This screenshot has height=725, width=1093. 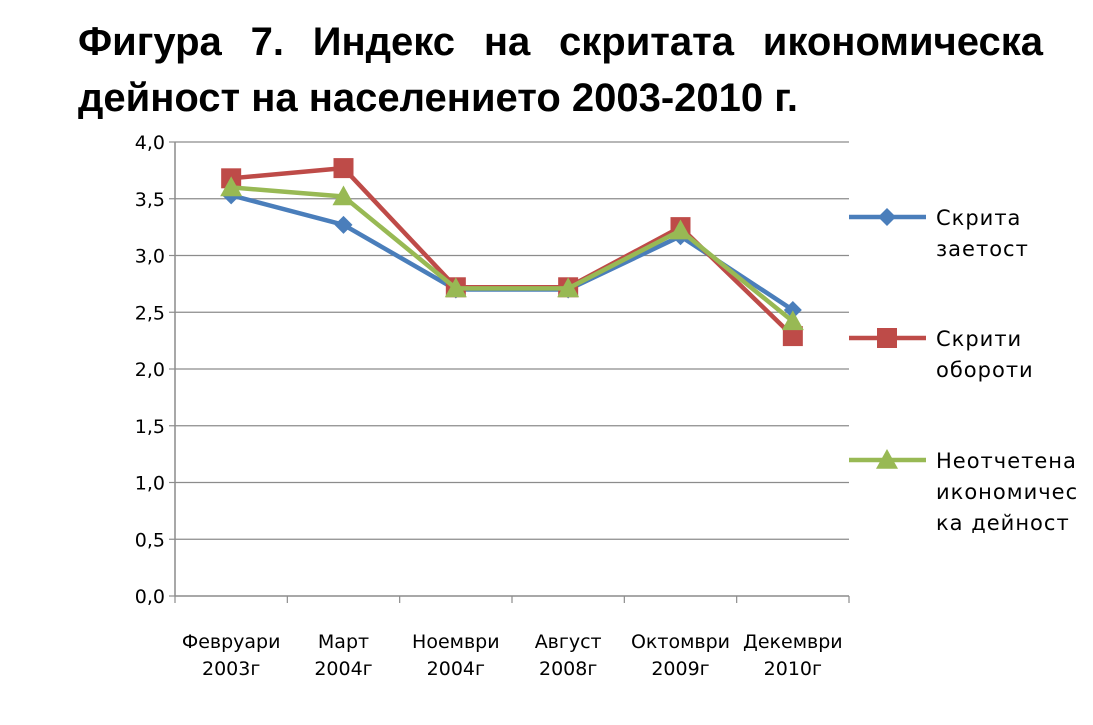 What do you see at coordinates (568, 642) in the screenshot?
I see `x-tick-label: Август` at bounding box center [568, 642].